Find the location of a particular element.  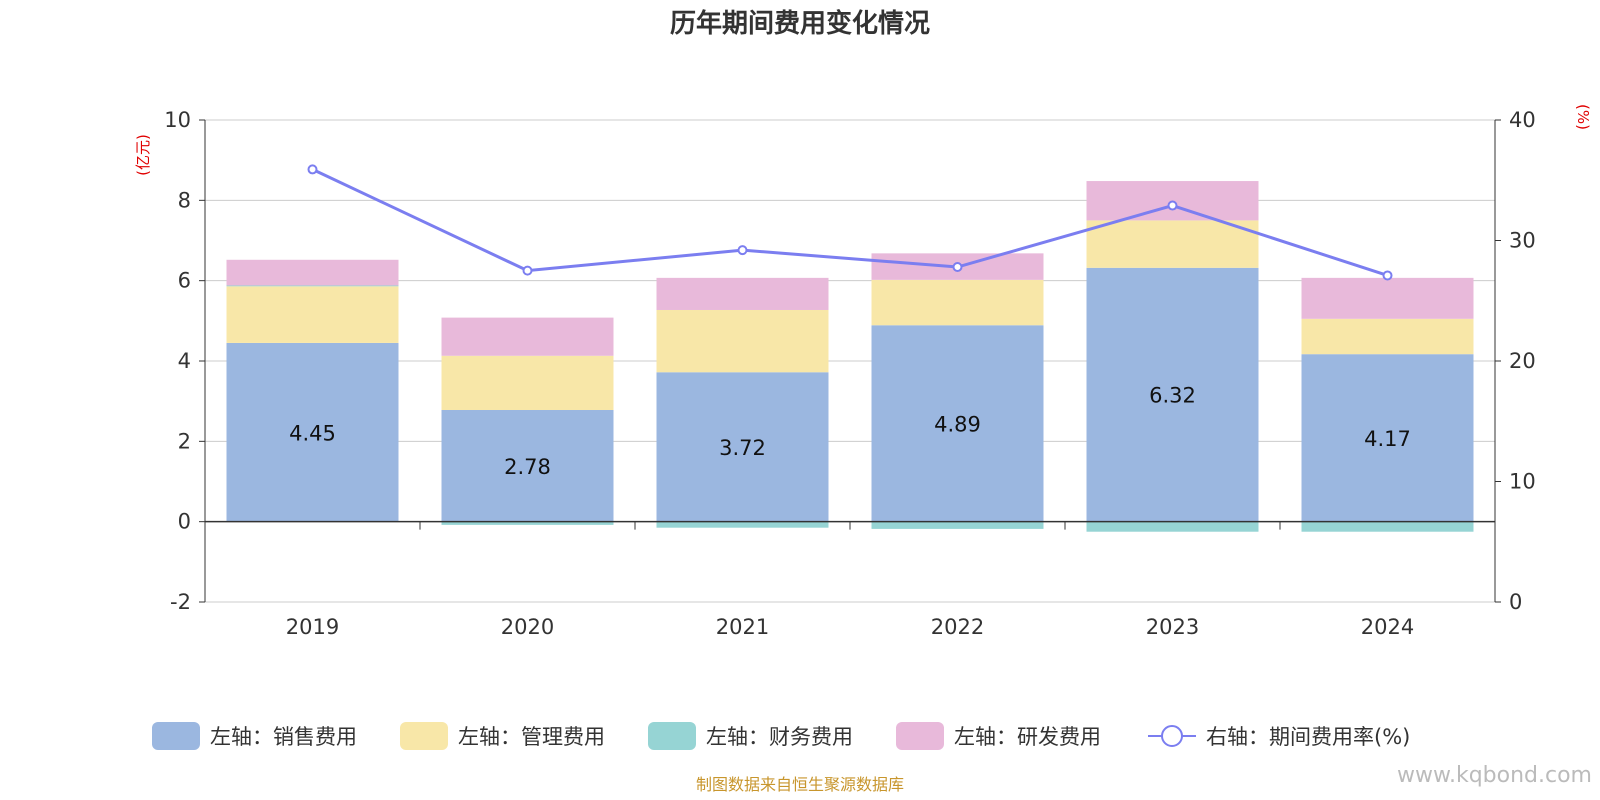

left-axis-tick-label: 8 is located at coordinates (184, 200).